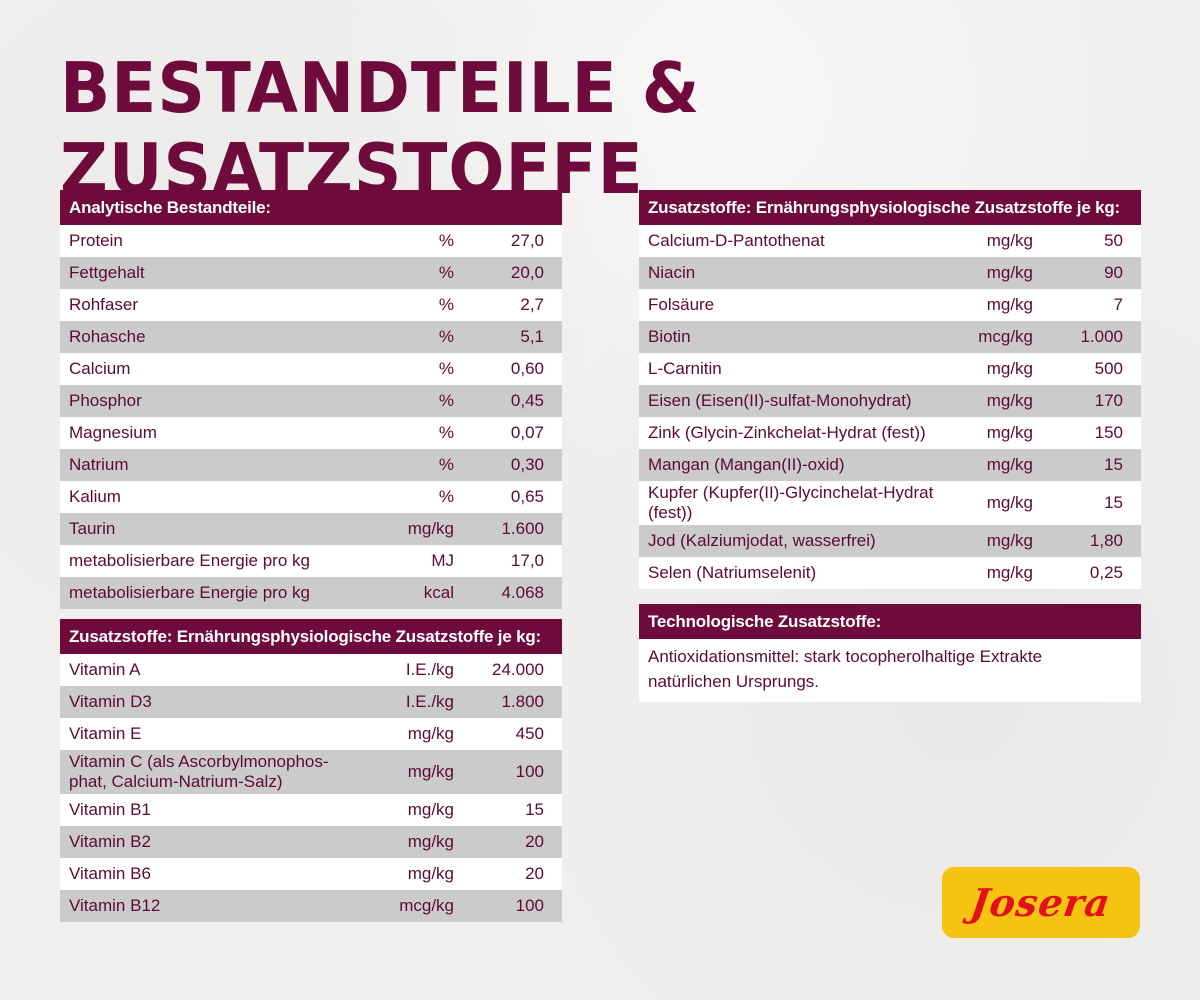 The height and width of the screenshot is (1000, 1200). What do you see at coordinates (512, 497) in the screenshot?
I see `row-value: 0,65` at bounding box center [512, 497].